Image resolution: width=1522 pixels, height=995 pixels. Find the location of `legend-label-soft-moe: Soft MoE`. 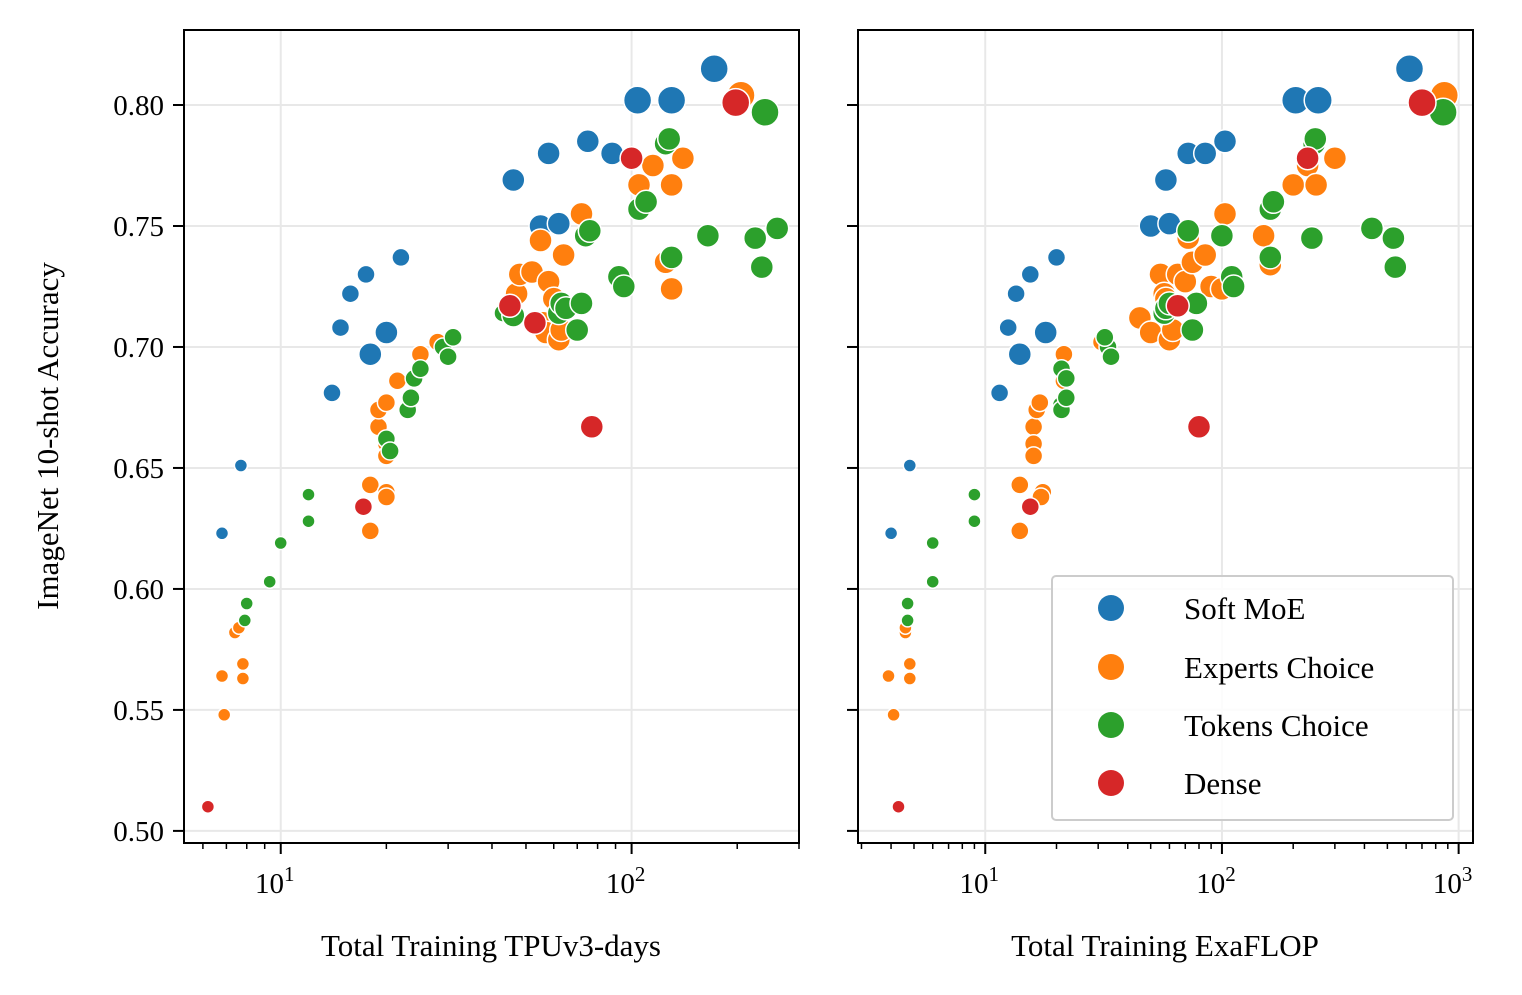

legend-label-soft-moe: Soft MoE is located at coordinates (1244, 608).